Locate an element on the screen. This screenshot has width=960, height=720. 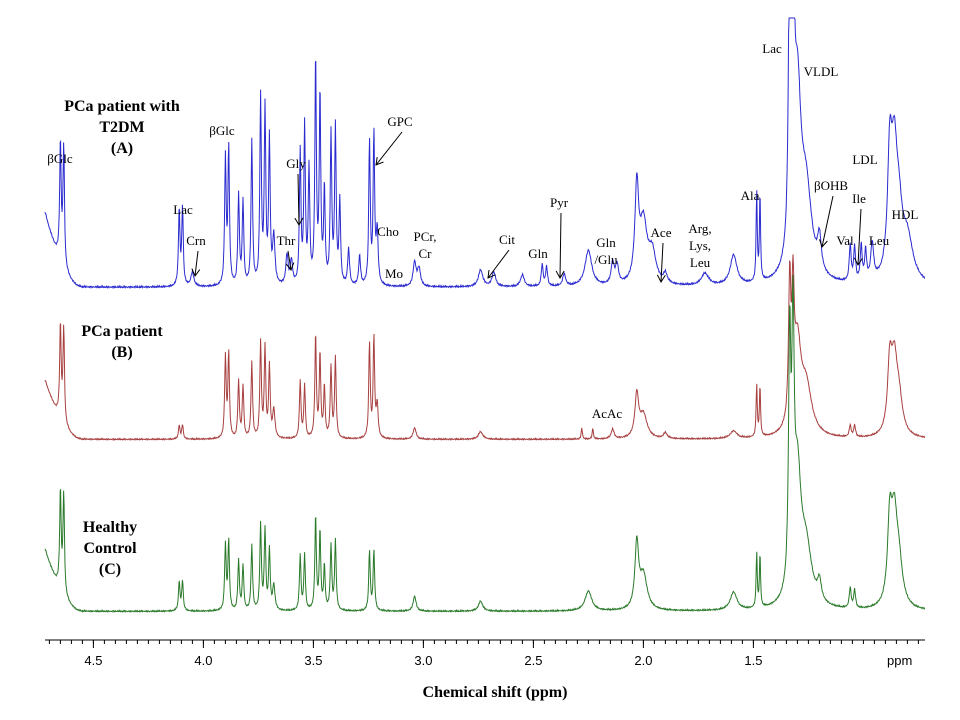
peak-label: Crn is located at coordinates (196, 240).